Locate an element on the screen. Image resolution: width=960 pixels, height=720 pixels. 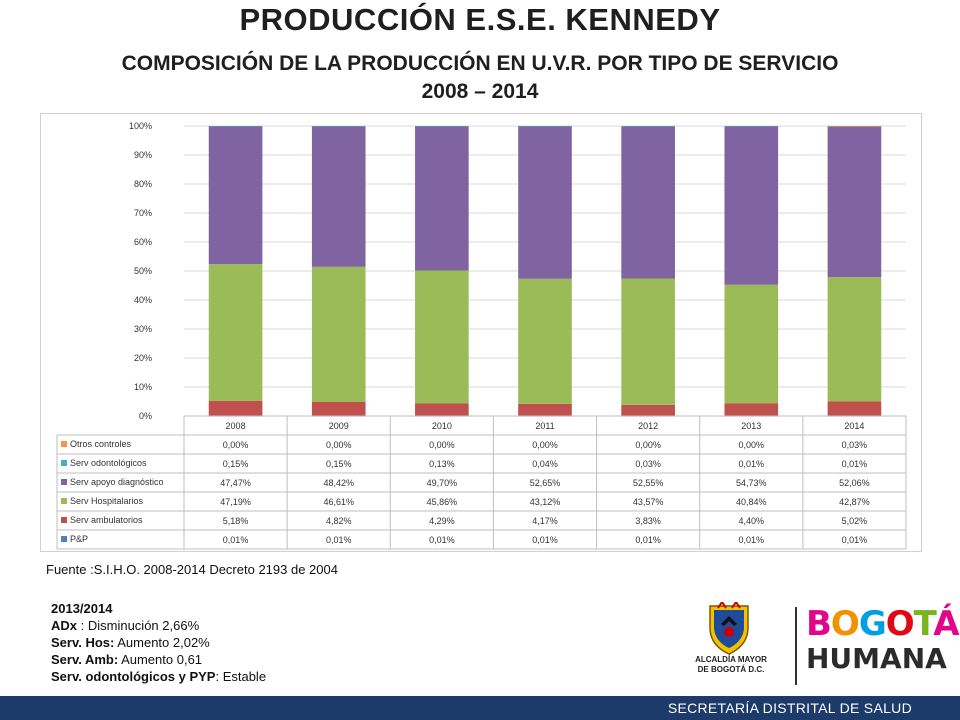
note-label: ADx is located at coordinates (64, 625).